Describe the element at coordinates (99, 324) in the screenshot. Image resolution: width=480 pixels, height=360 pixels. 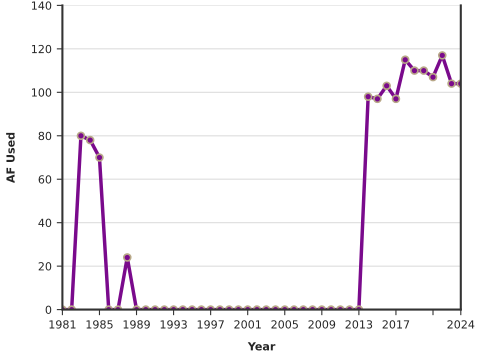
I see `x-tick-label: 1985` at that location.